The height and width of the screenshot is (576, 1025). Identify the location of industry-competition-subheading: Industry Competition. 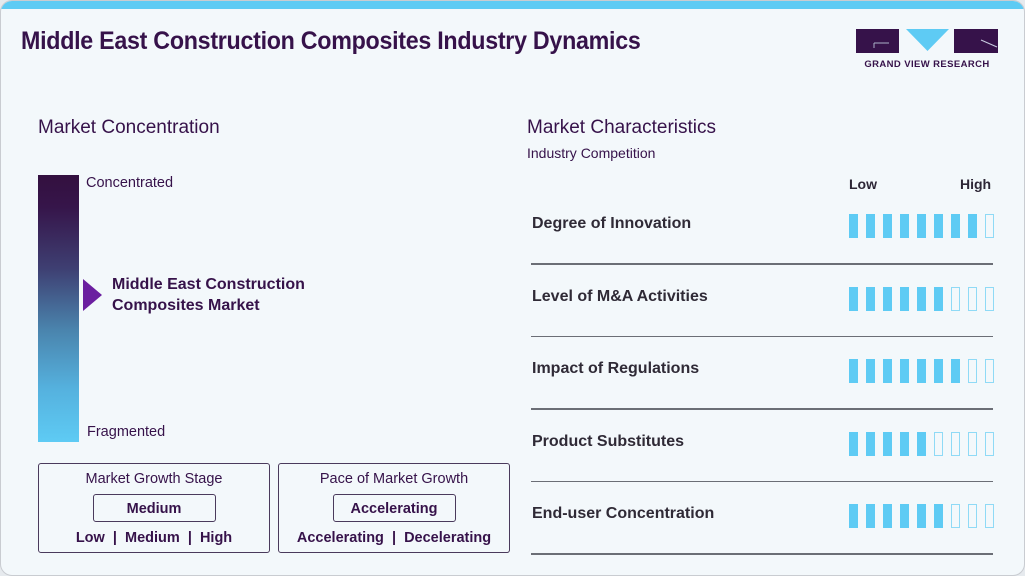
(591, 153).